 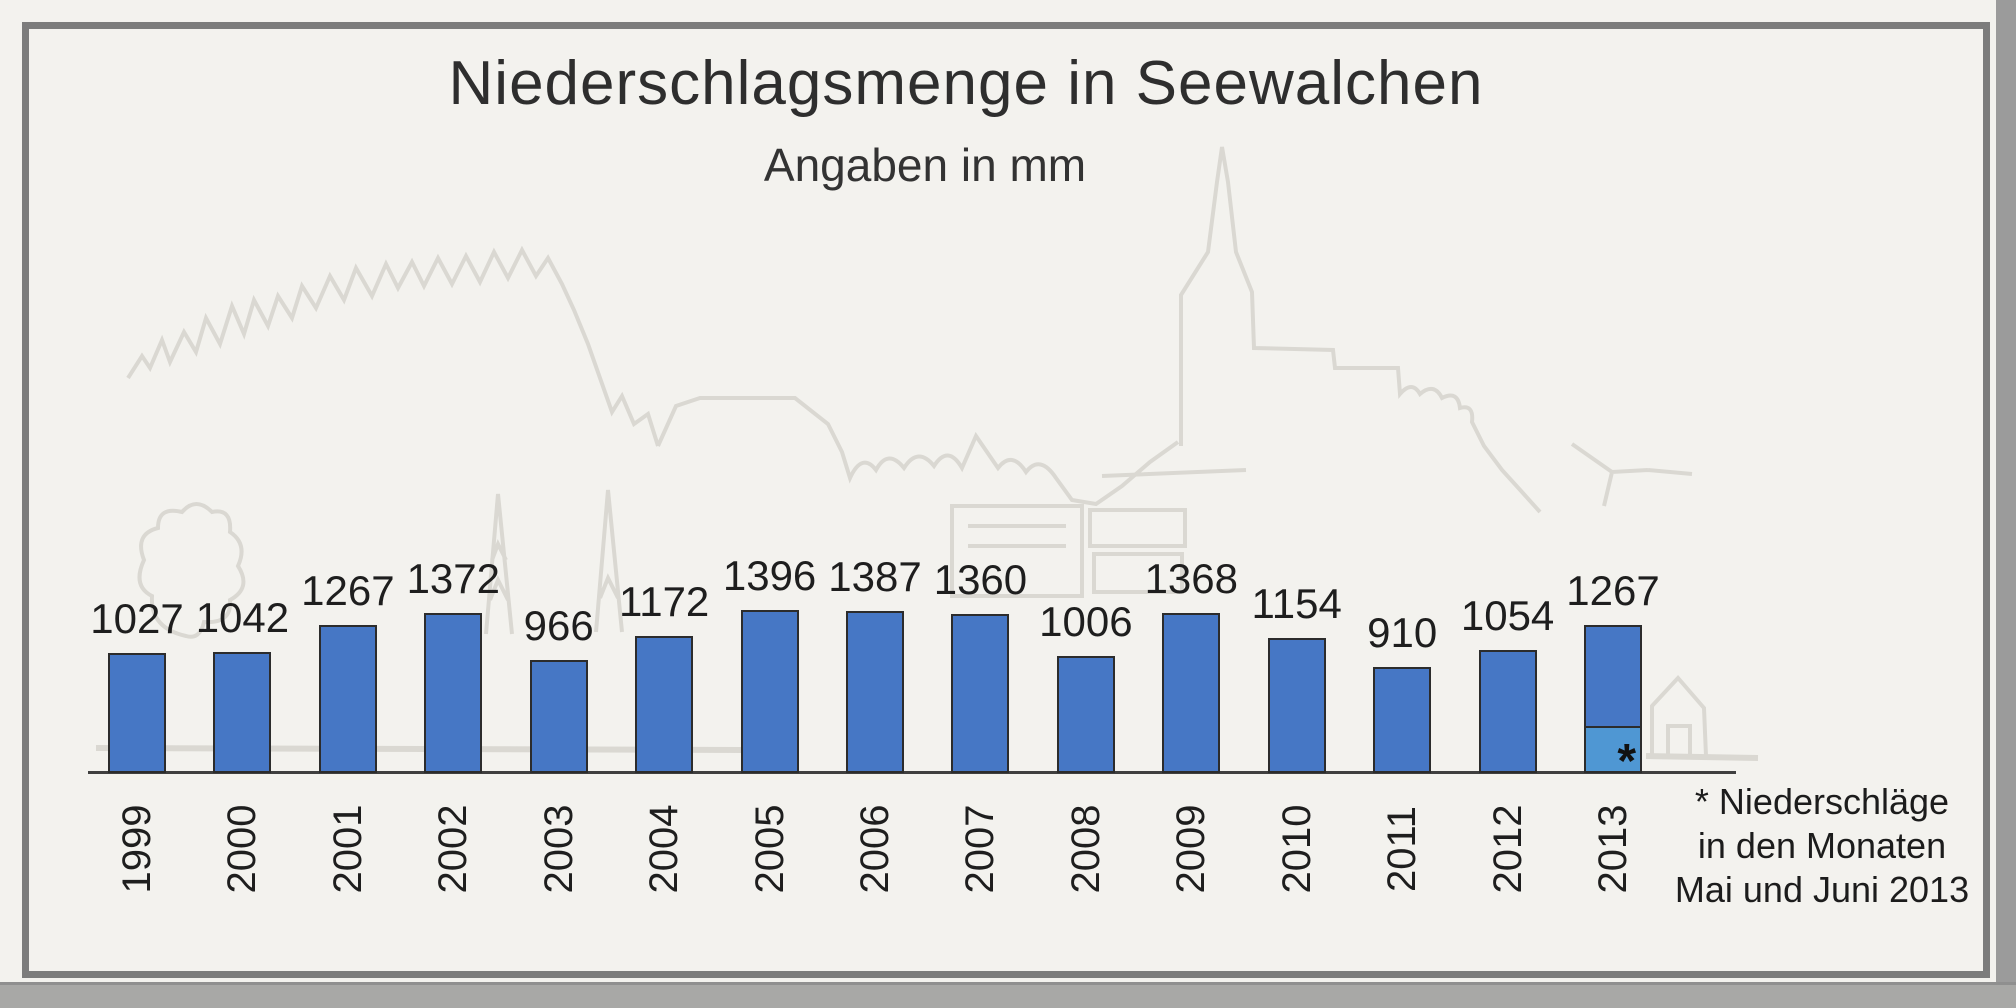 I want to click on footnote-line-2: in den Monaten, so click(x=1822, y=845).